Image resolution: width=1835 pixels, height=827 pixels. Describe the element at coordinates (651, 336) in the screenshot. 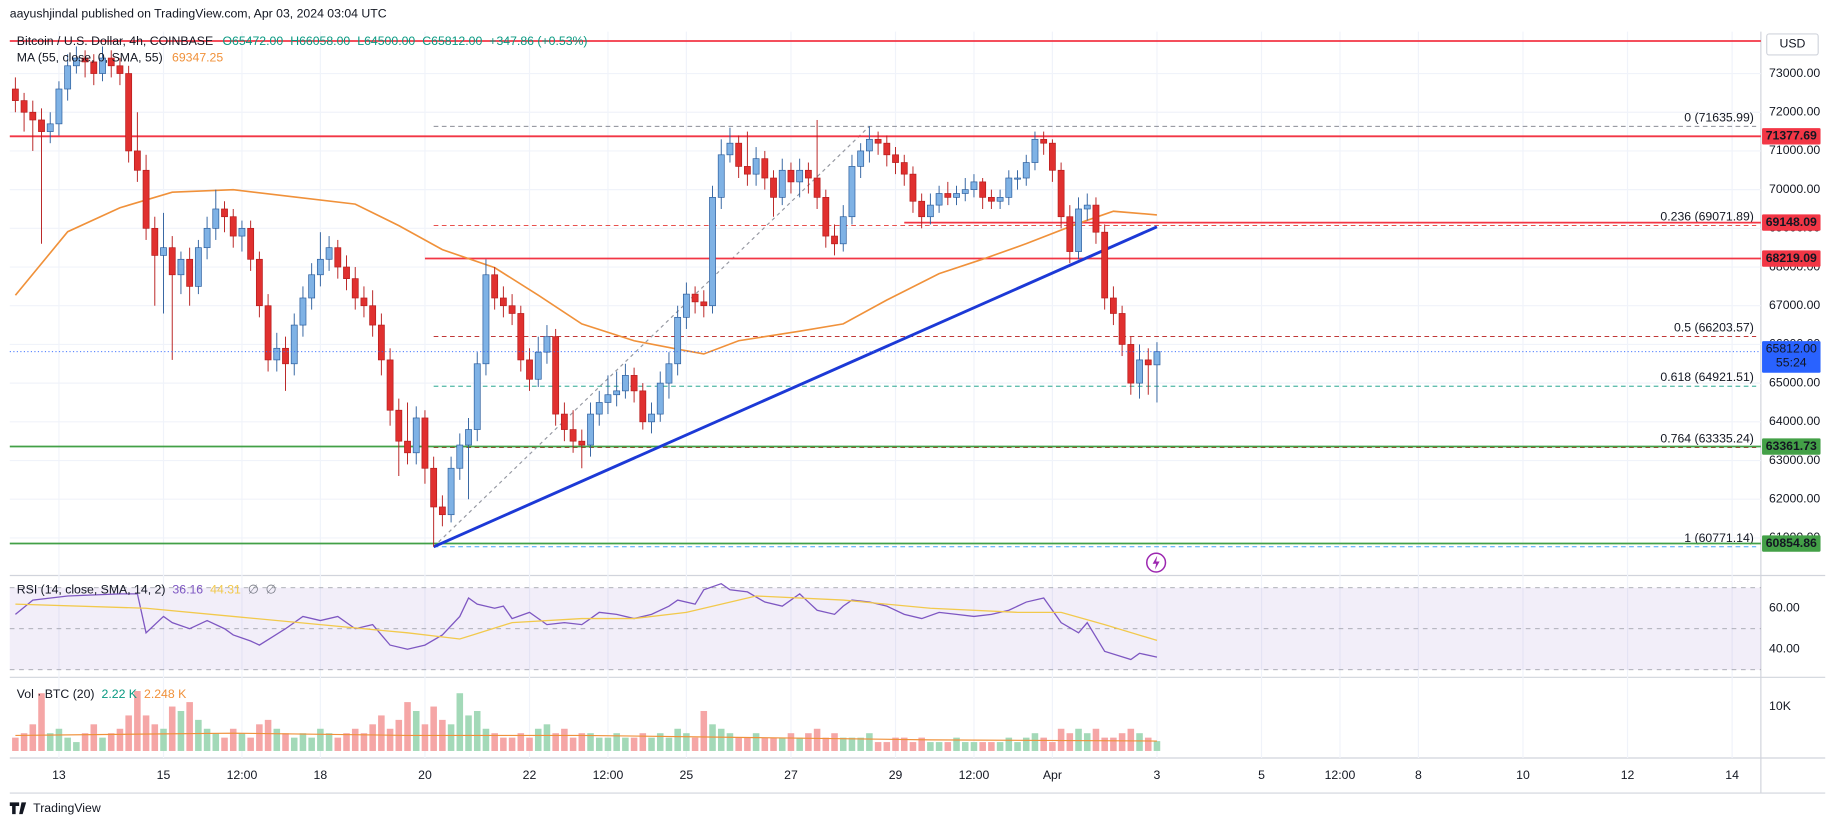

I see `fib-trend` at that location.